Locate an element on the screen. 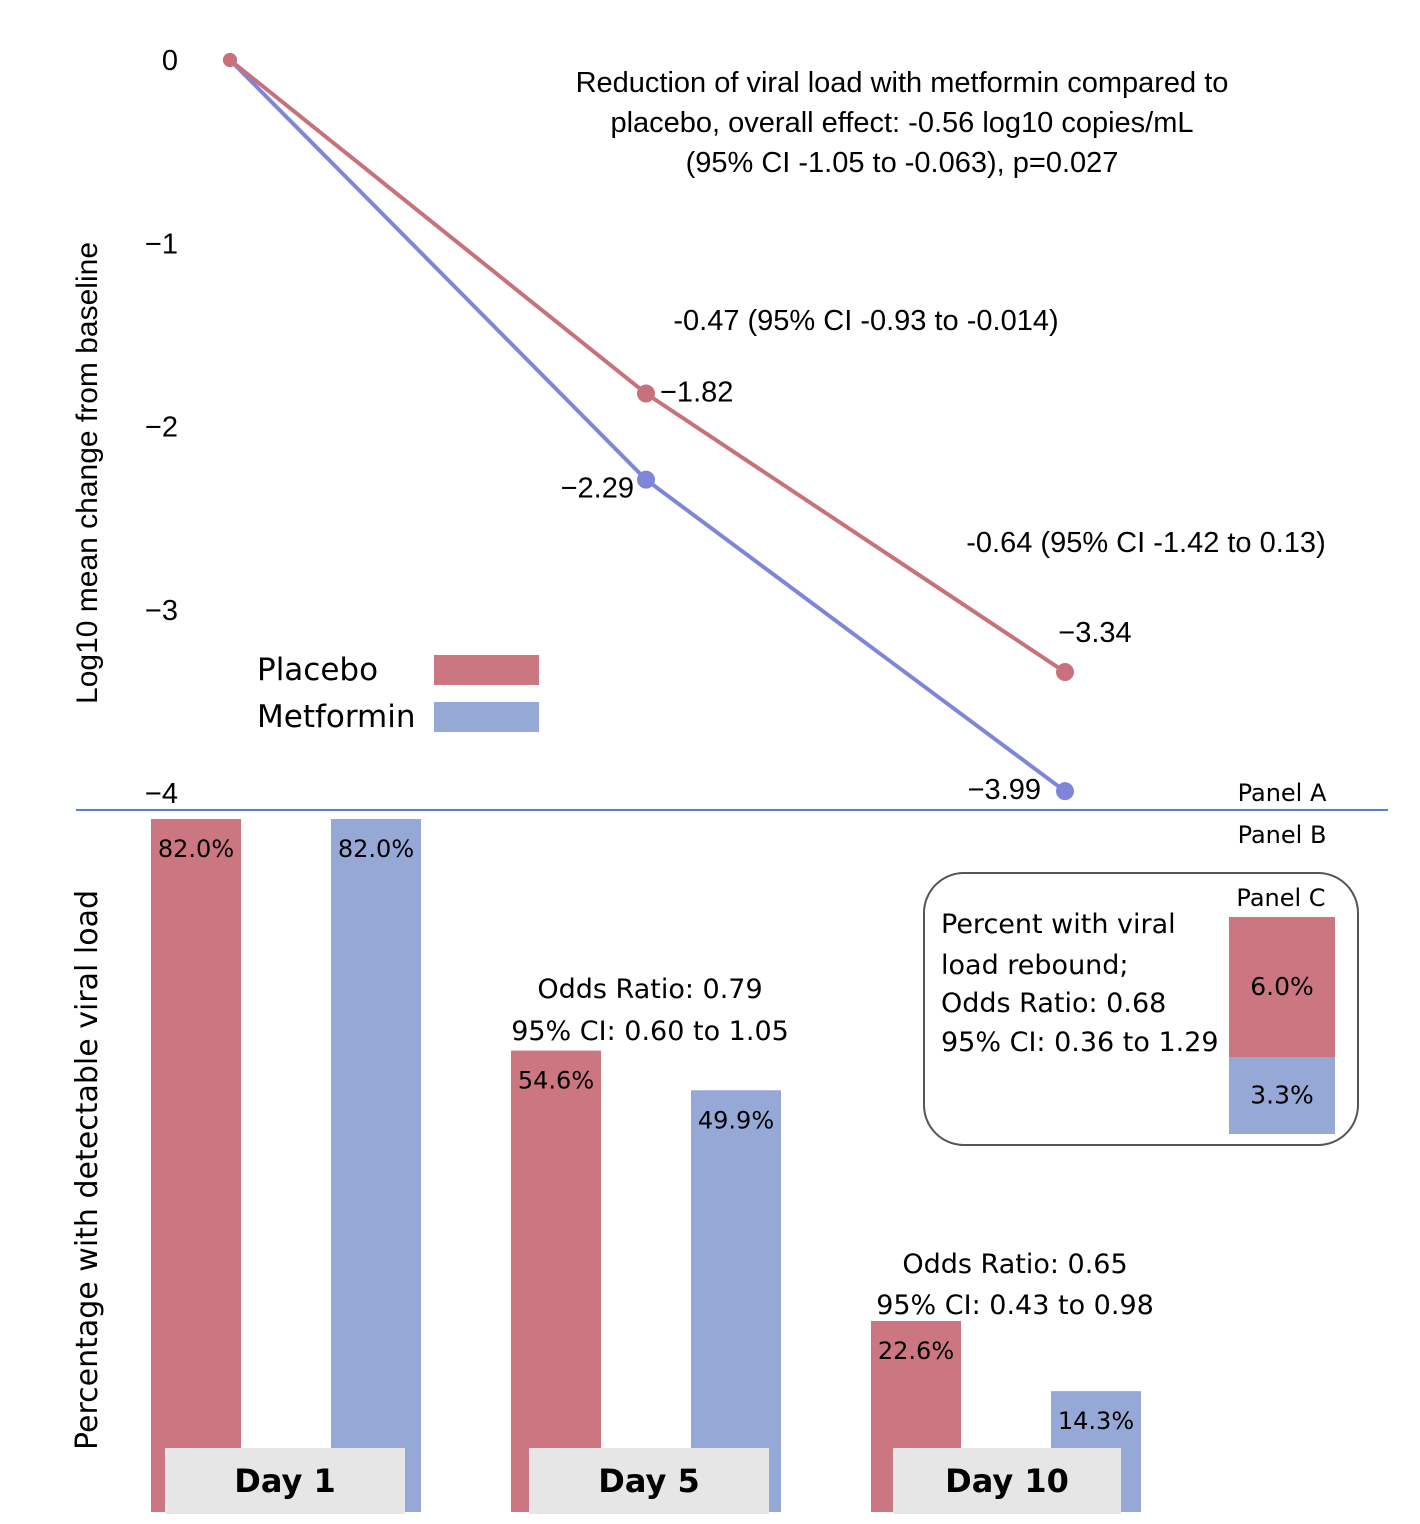  panel-b-label: Panel B is located at coordinates (1282, 835).